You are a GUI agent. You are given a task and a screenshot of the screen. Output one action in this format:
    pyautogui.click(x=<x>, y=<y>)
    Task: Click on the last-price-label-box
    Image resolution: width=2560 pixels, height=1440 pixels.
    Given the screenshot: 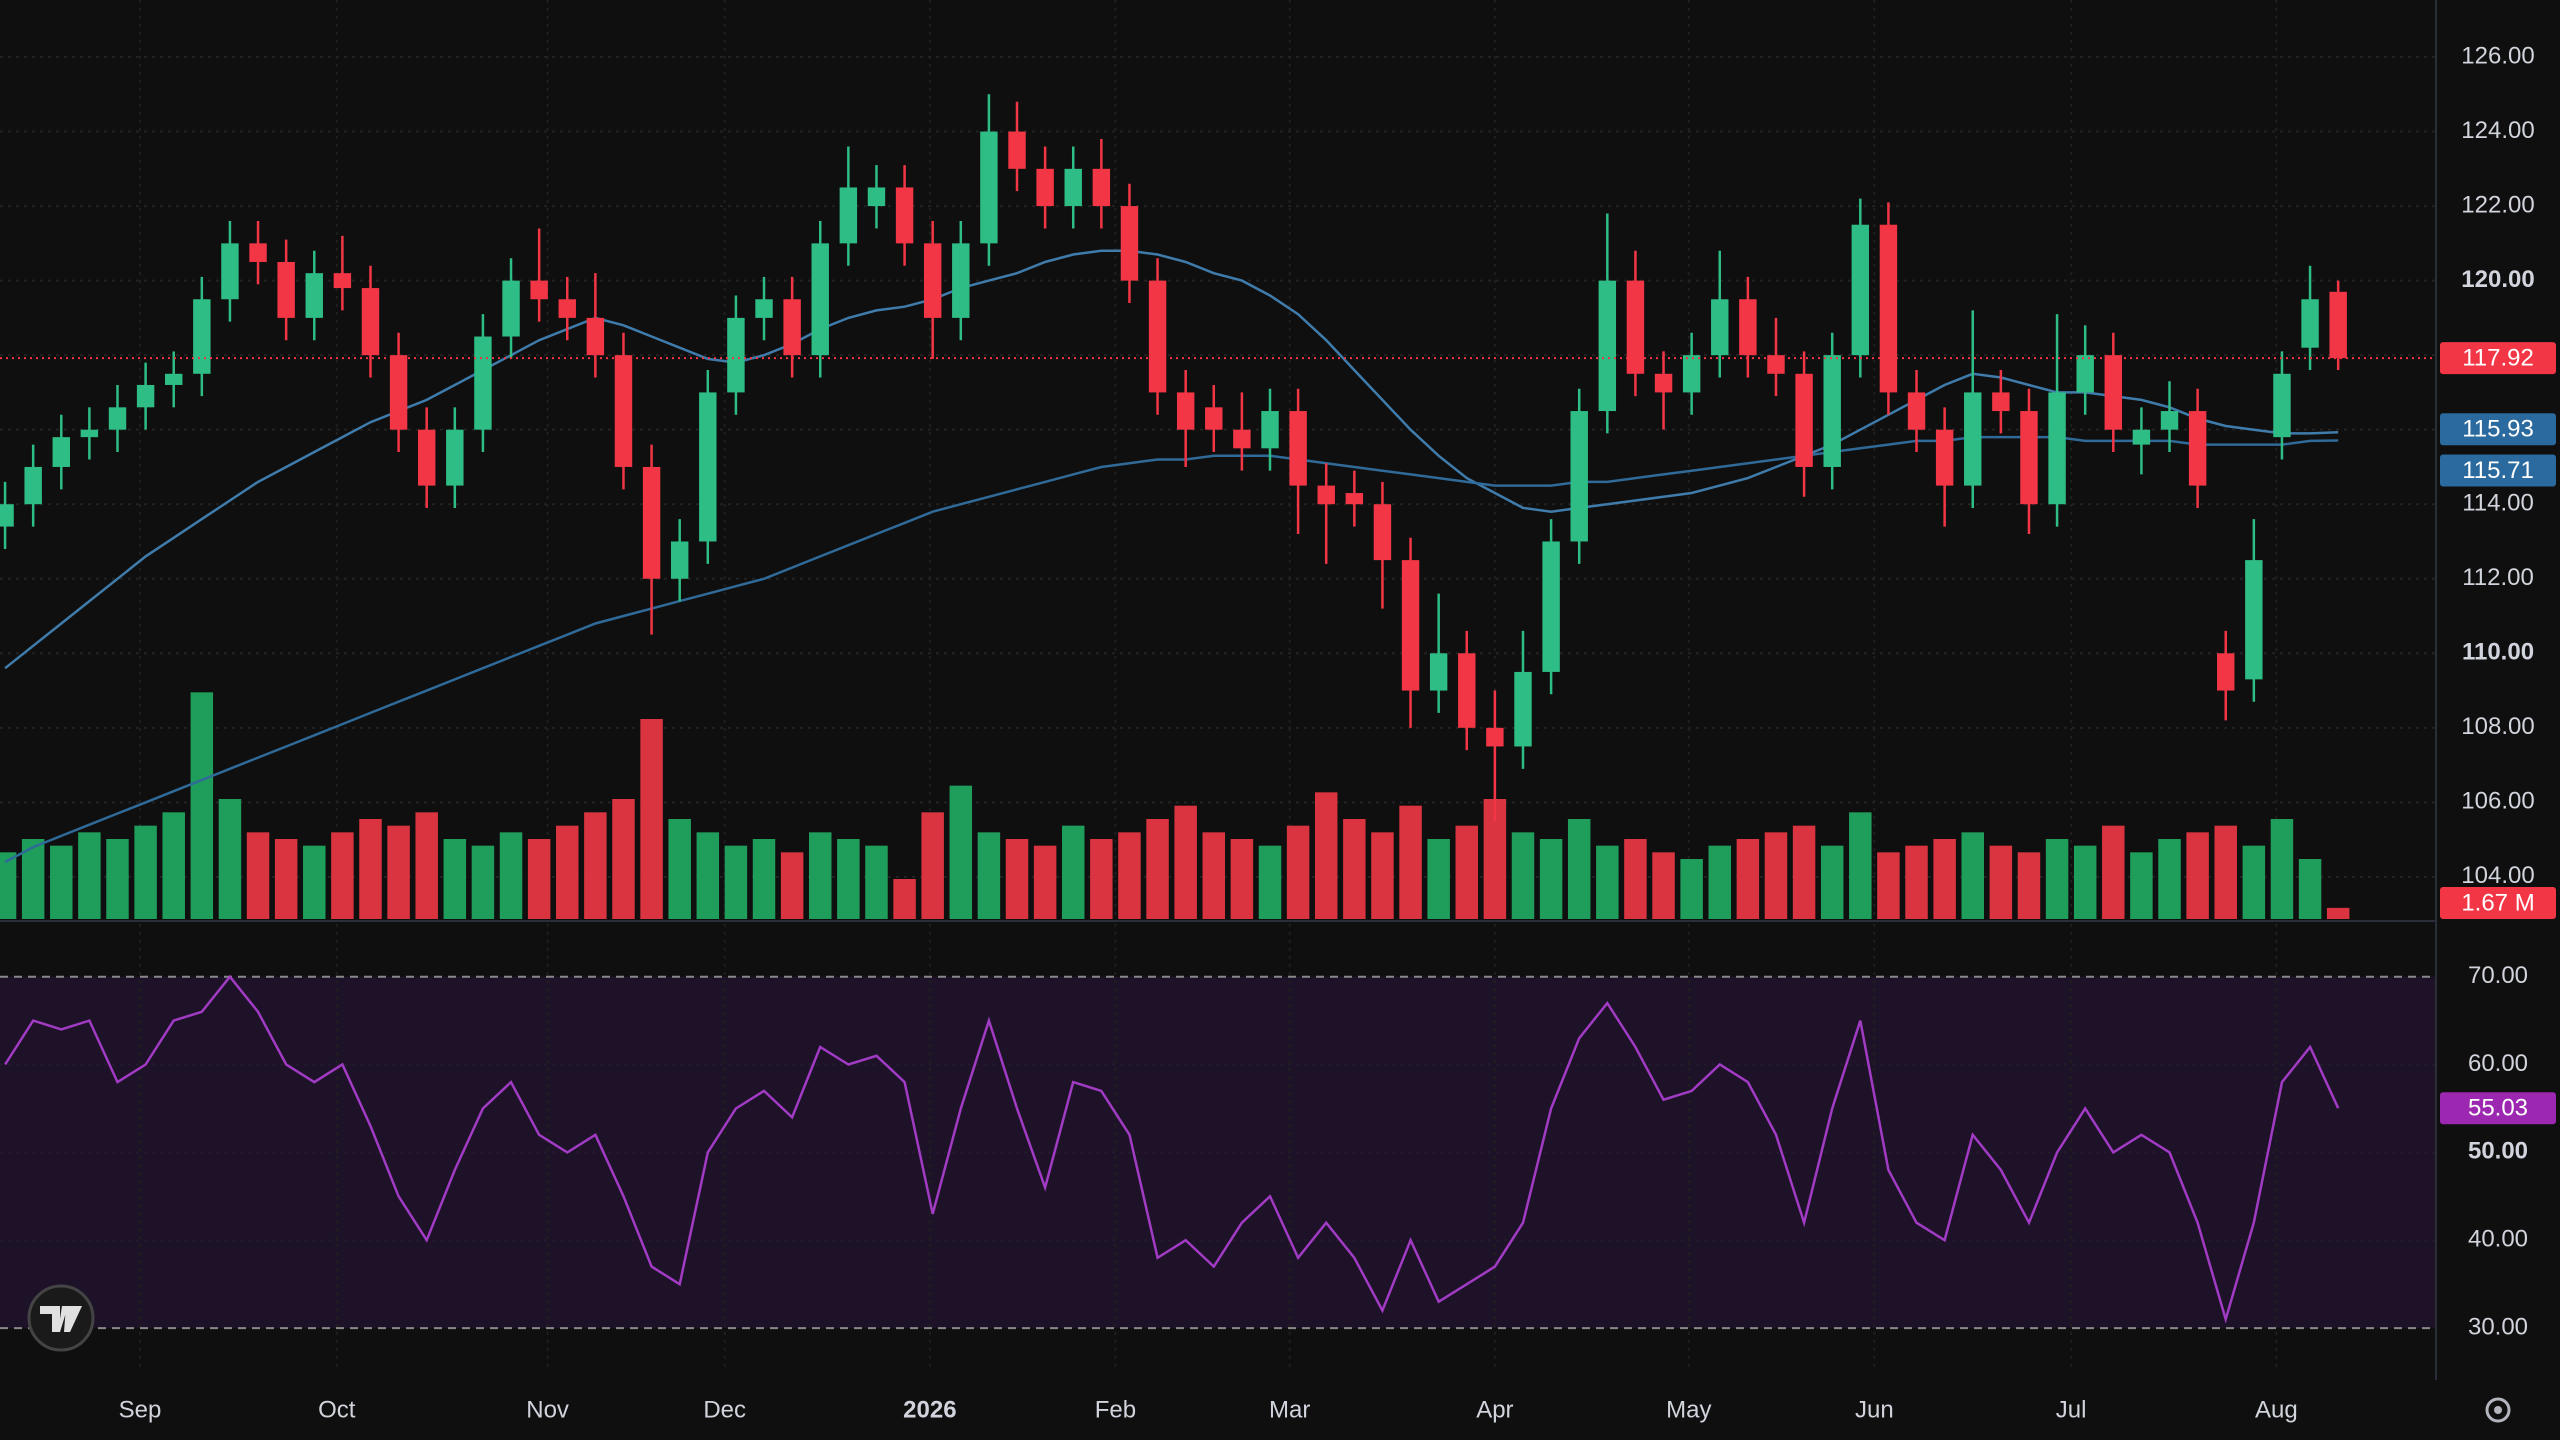 What is the action you would take?
    pyautogui.click(x=2498, y=358)
    